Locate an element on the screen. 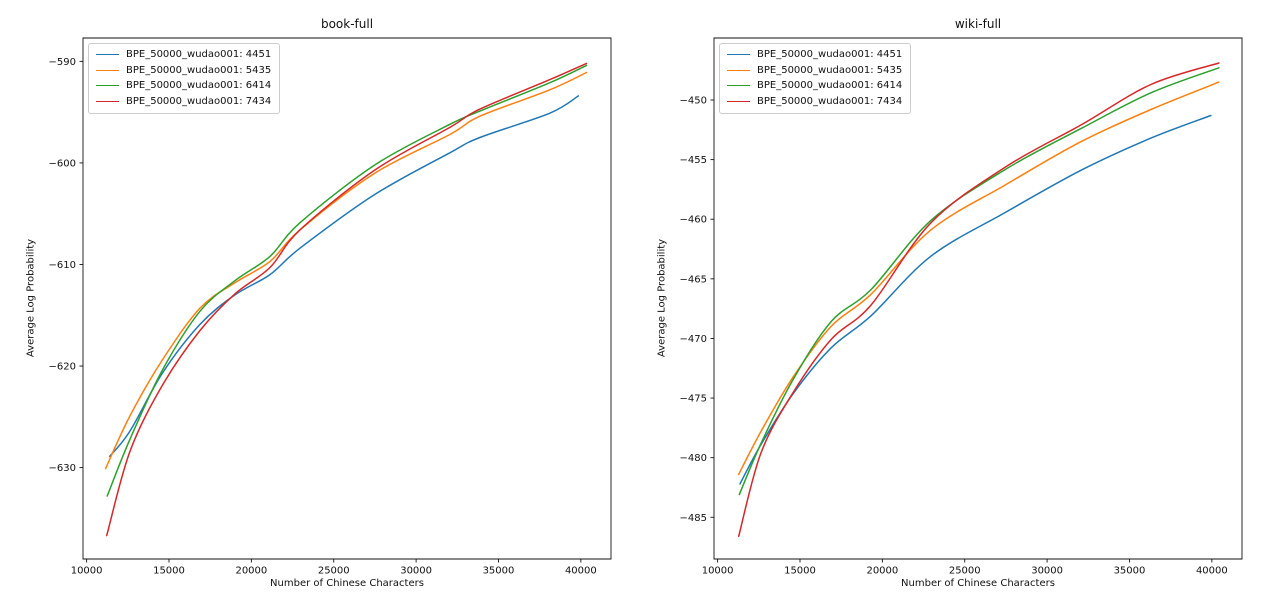  y-tick-label: −485 is located at coordinates (693, 518).